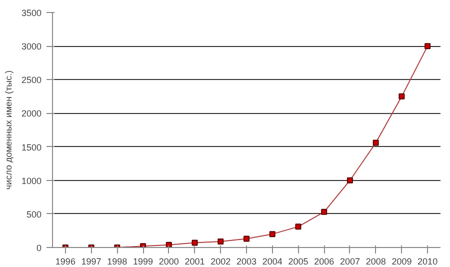 Image resolution: width=450 pixels, height=267 pixels. What do you see at coordinates (402, 261) in the screenshot?
I see `x-tick-label: 2009` at bounding box center [402, 261].